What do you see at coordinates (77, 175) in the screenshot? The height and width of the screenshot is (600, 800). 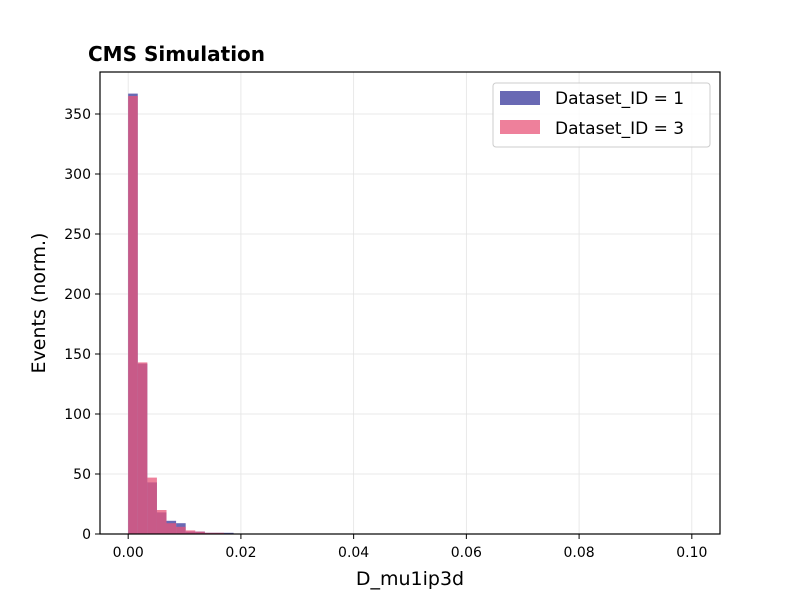 I see `y-tick-label: 300` at bounding box center [77, 175].